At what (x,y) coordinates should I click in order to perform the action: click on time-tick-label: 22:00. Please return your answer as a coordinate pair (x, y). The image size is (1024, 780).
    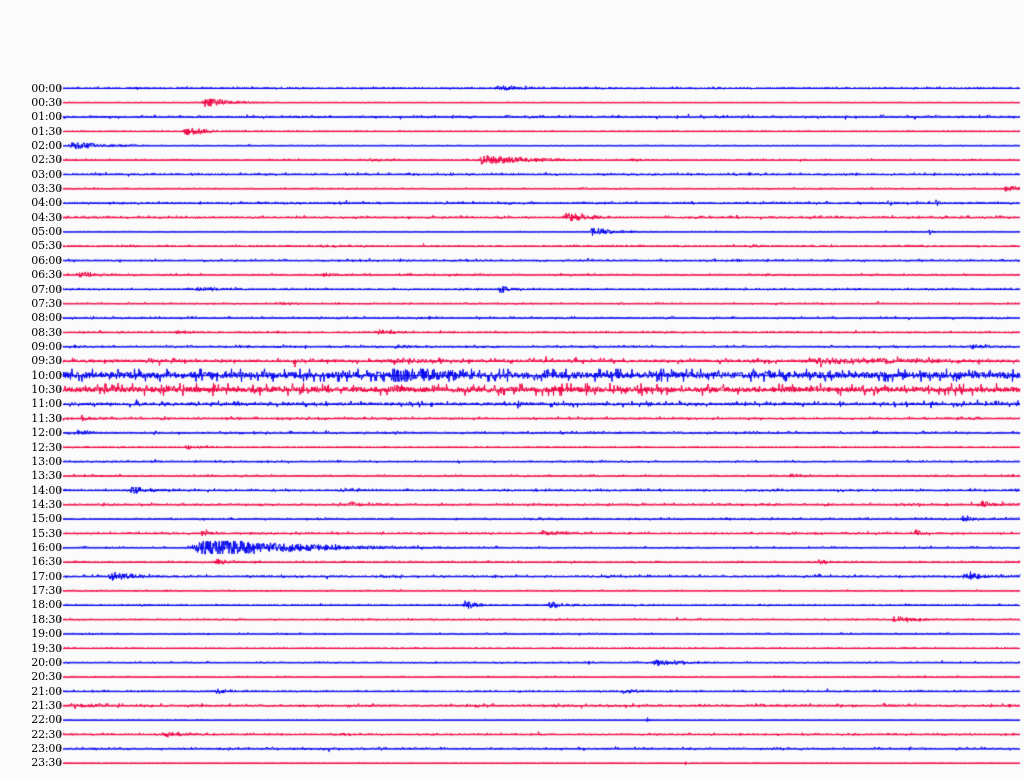
    Looking at the image, I should click on (46, 720).